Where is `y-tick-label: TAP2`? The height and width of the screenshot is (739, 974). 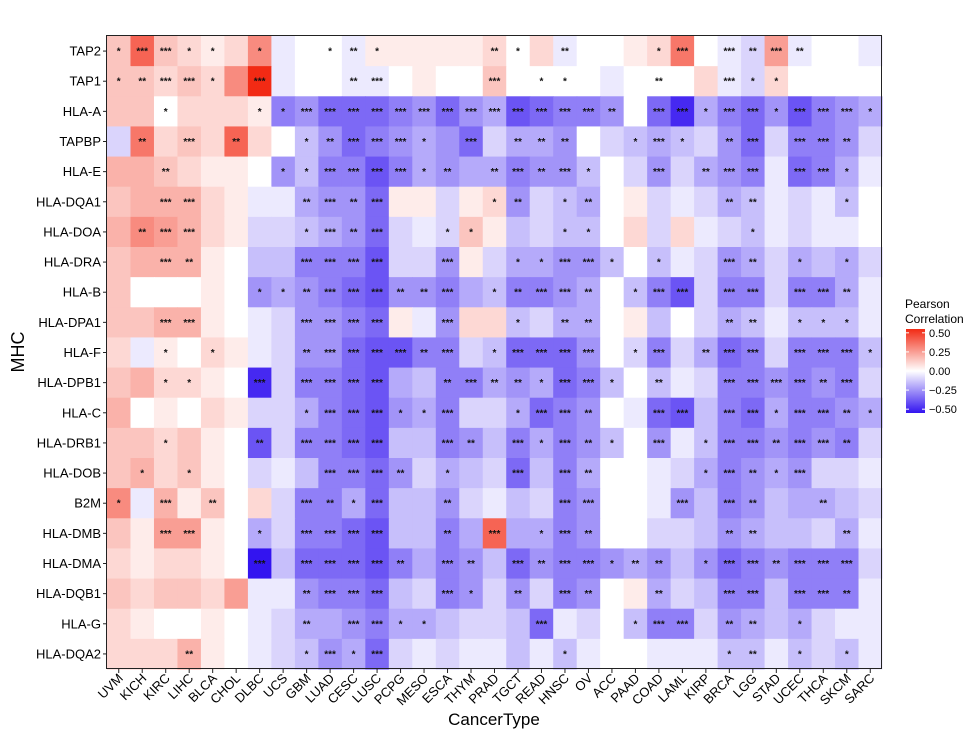 y-tick-label: TAP2 is located at coordinates (85, 51).